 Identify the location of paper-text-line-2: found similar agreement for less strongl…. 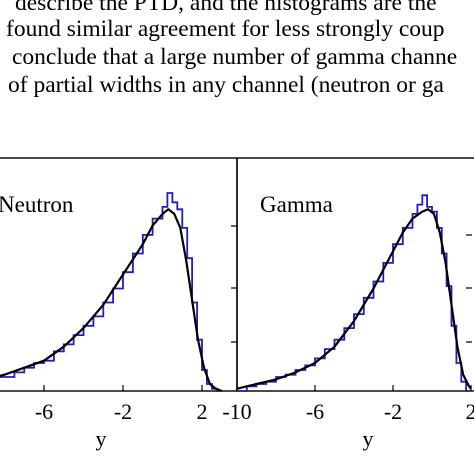
(225, 29).